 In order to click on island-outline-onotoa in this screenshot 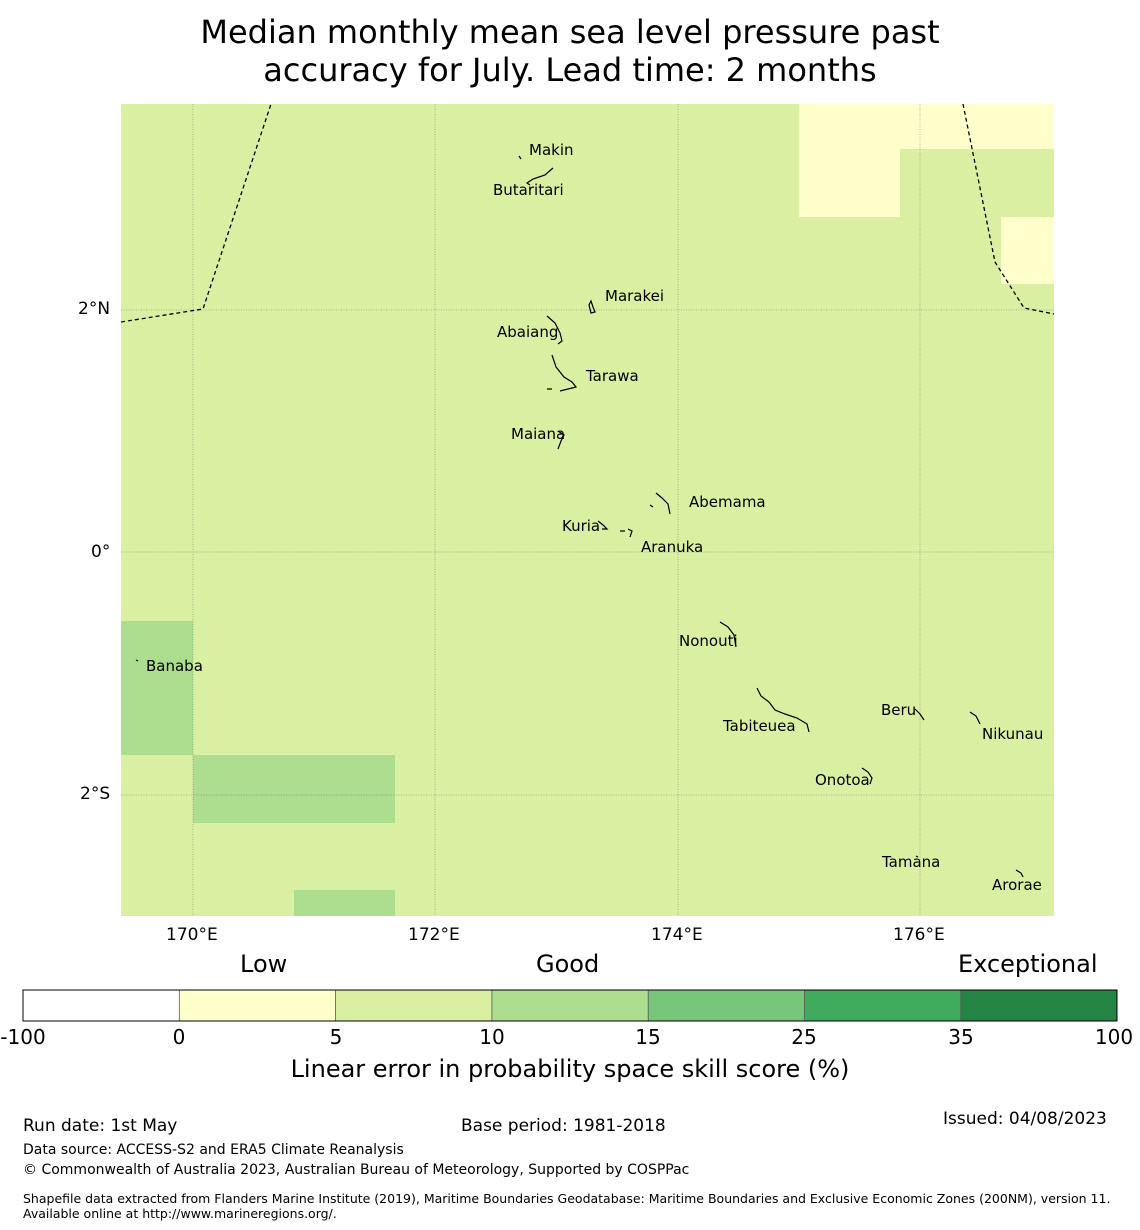, I will do `click(867, 776)`.